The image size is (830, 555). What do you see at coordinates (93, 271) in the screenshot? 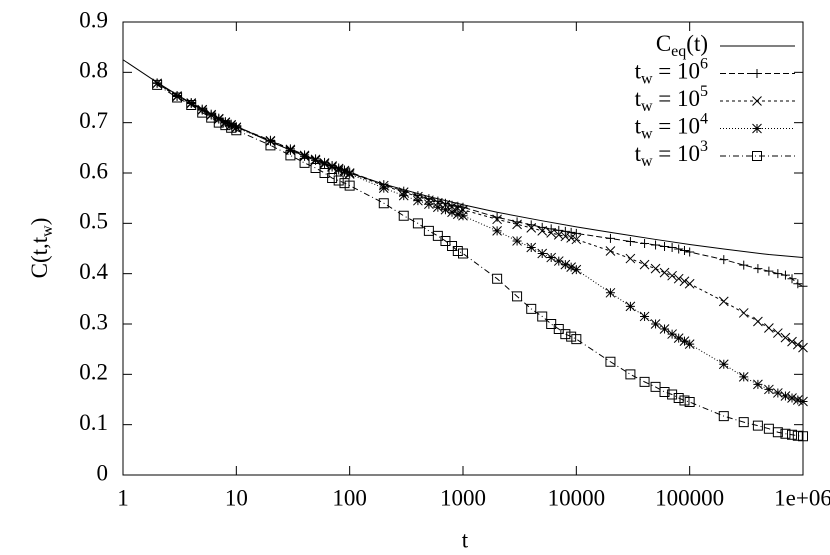
I see `y-tick-label: 0.4` at bounding box center [93, 271].